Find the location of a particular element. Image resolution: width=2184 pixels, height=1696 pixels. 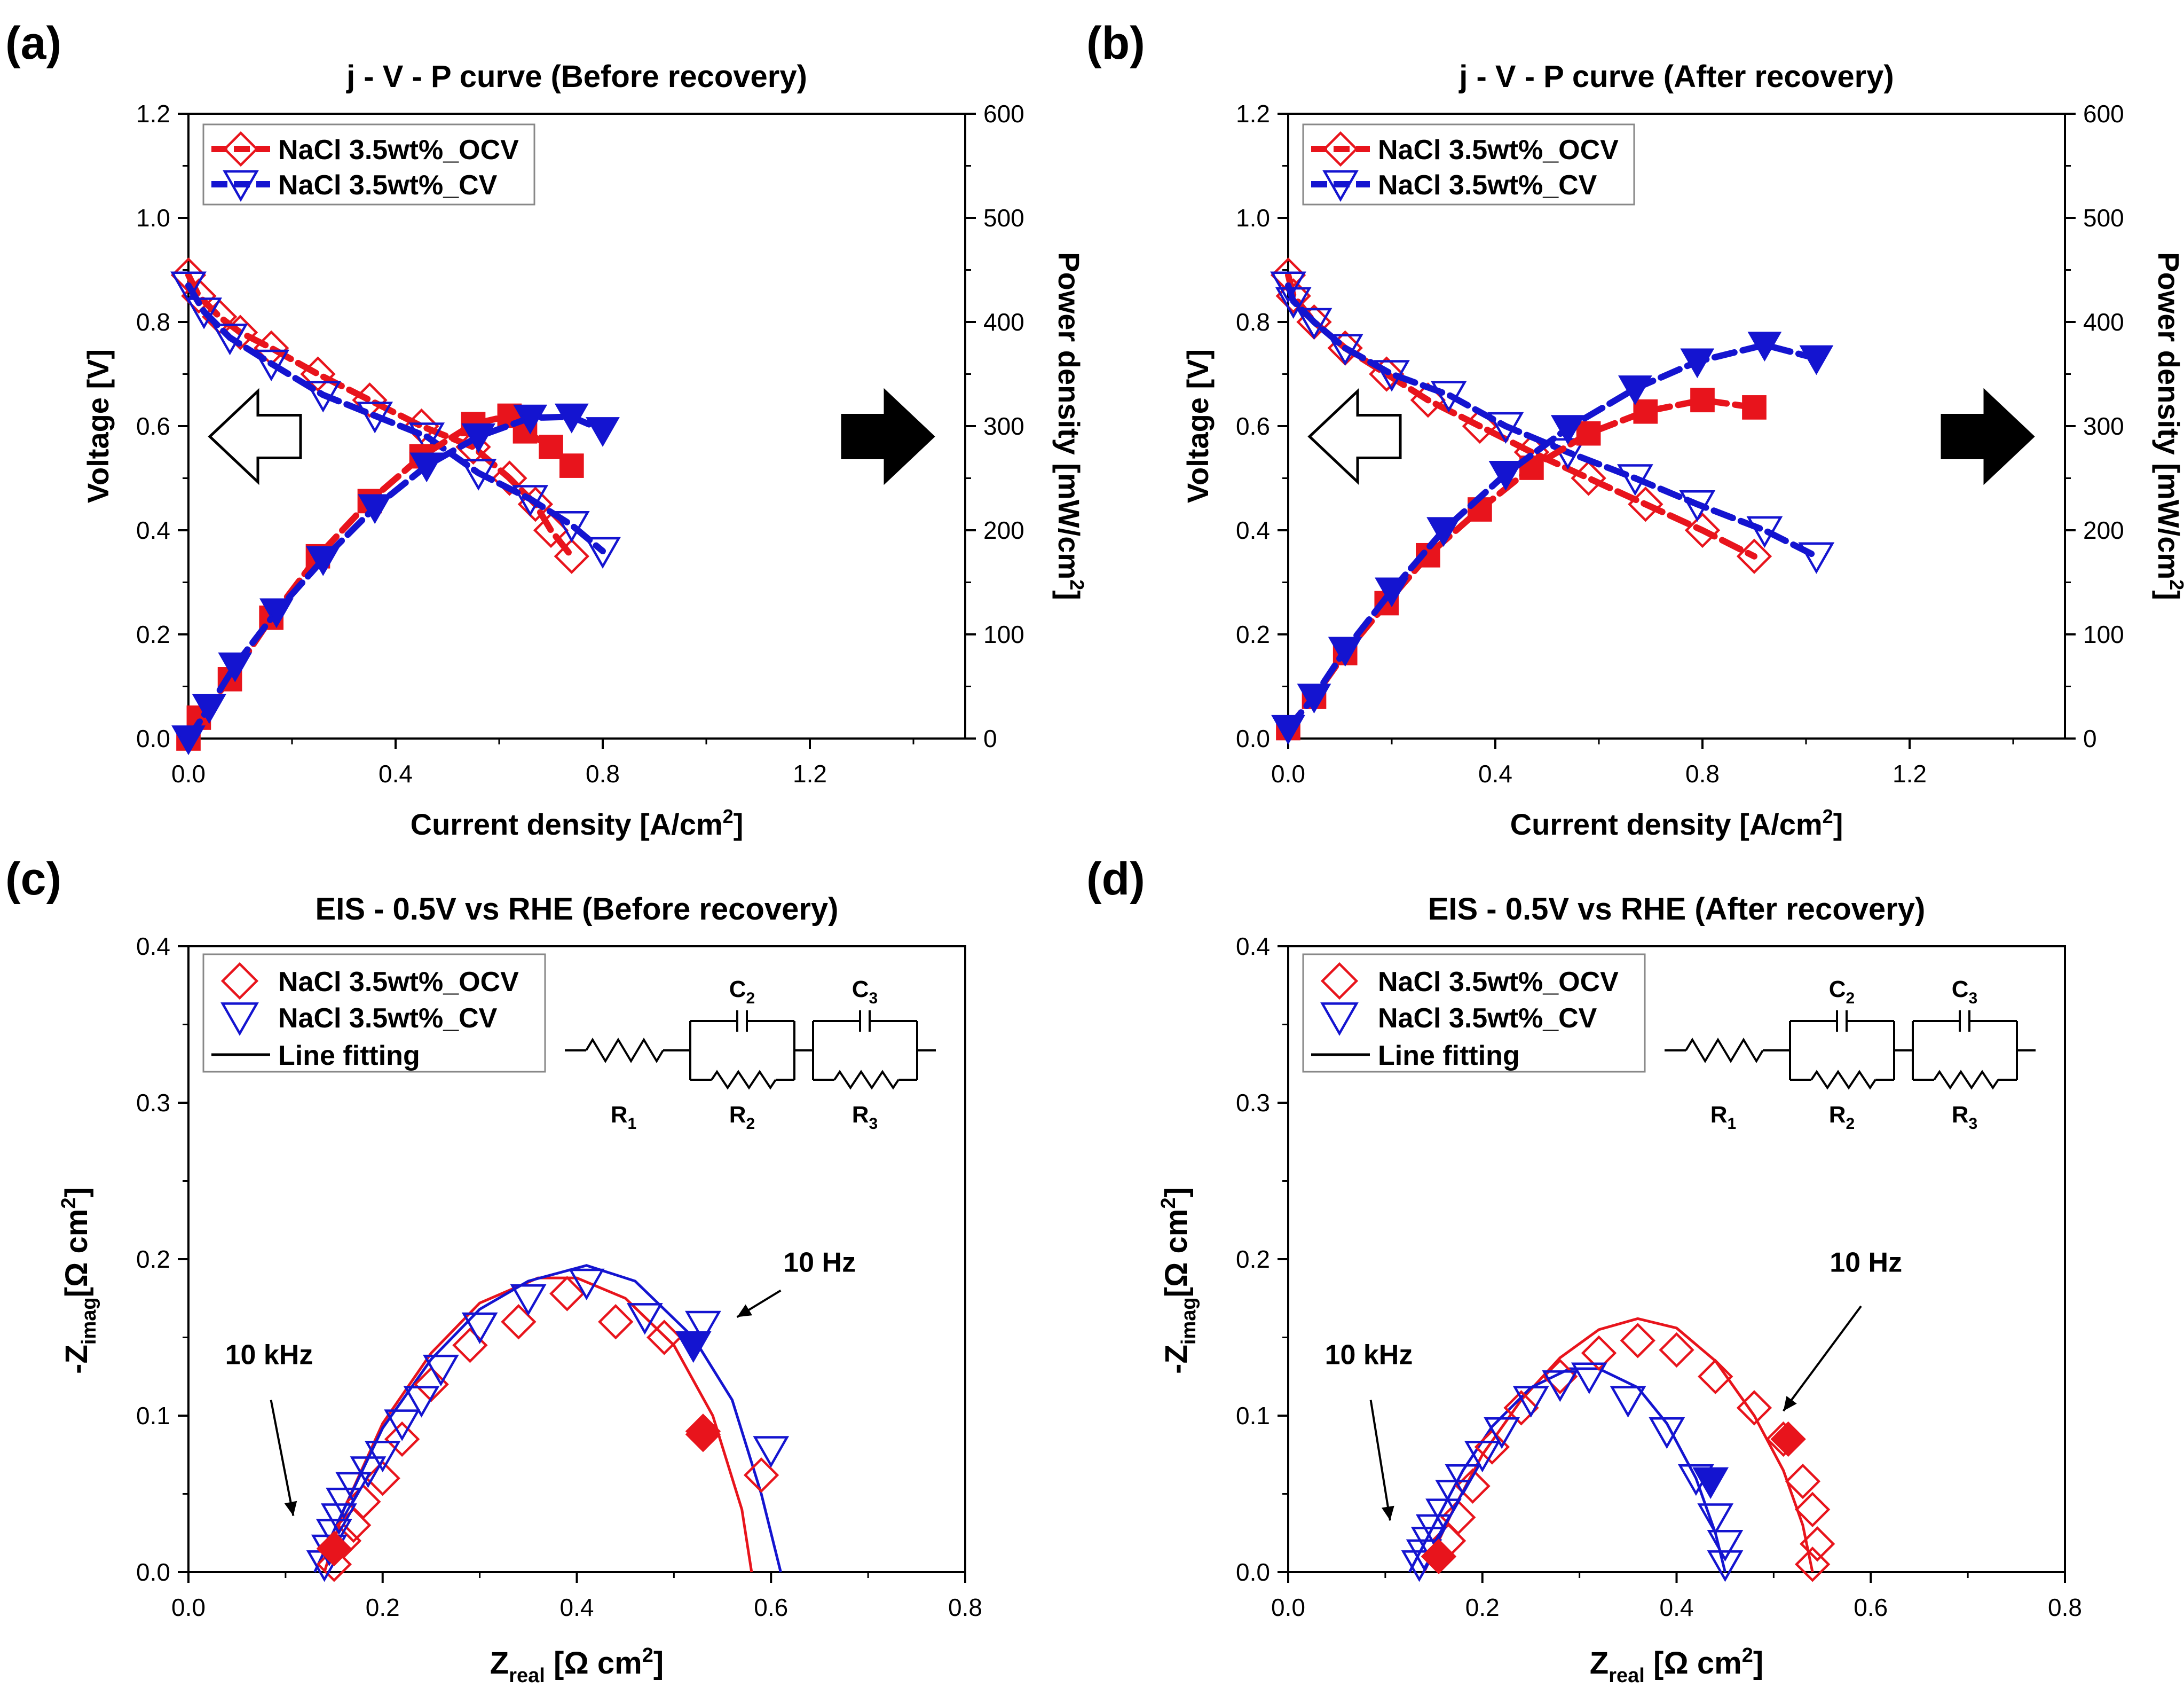

equivalent-circuit is located at coordinates (1850, 1050).